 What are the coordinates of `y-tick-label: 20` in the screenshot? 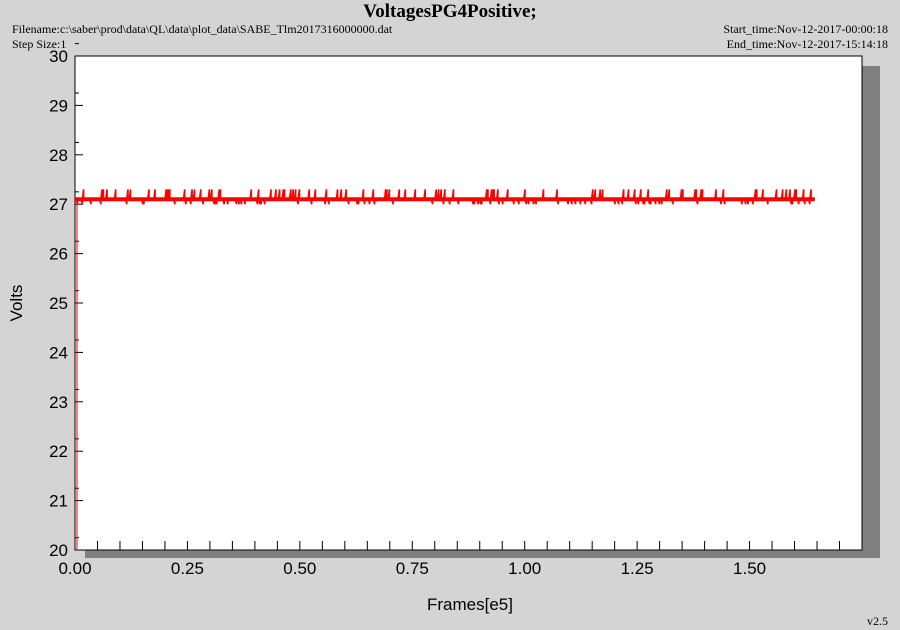 It's located at (58, 550).